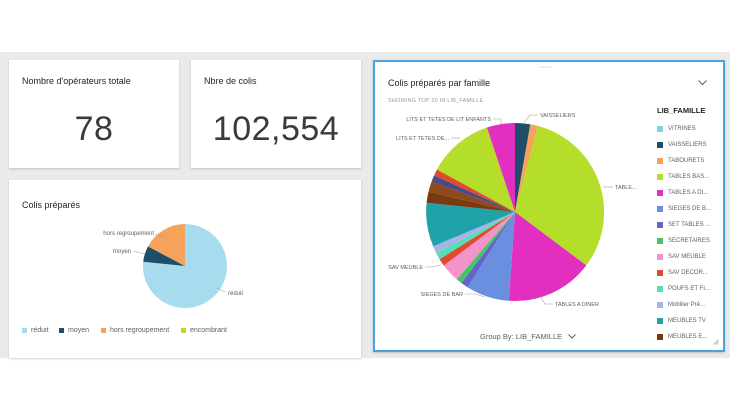 This screenshot has height=410, width=730. What do you see at coordinates (208, 330) in the screenshot?
I see `legend-label: encombrant` at bounding box center [208, 330].